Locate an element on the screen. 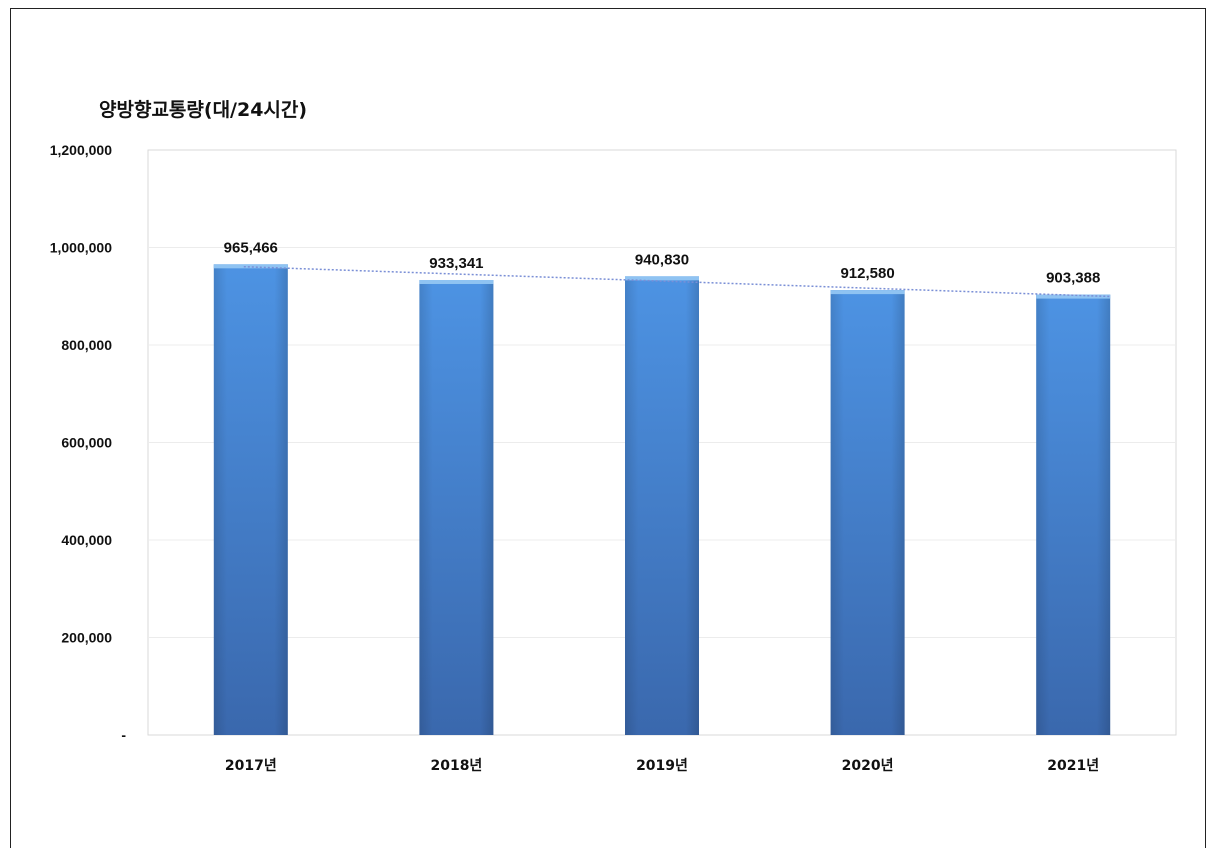 The width and height of the screenshot is (1210, 848). data-label: 940,830 is located at coordinates (662, 259).